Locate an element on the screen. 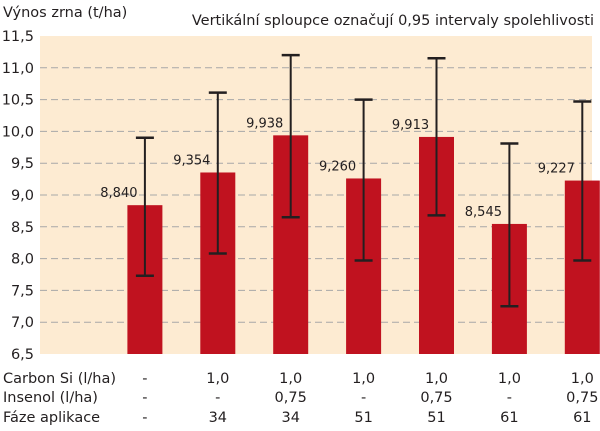 Image resolution: width=600 pixels, height=431 pixels. value-label: 9,260 is located at coordinates (337, 166).